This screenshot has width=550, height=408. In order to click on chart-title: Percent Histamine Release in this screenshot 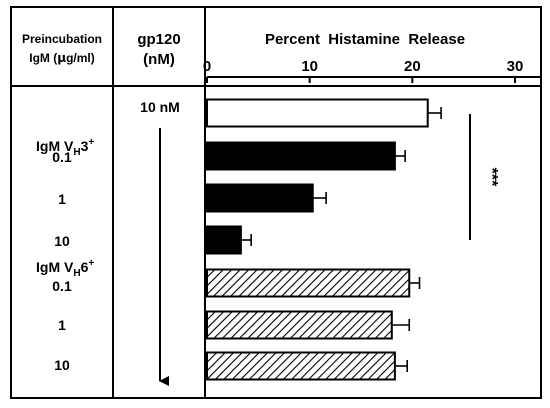, I will do `click(365, 39)`.